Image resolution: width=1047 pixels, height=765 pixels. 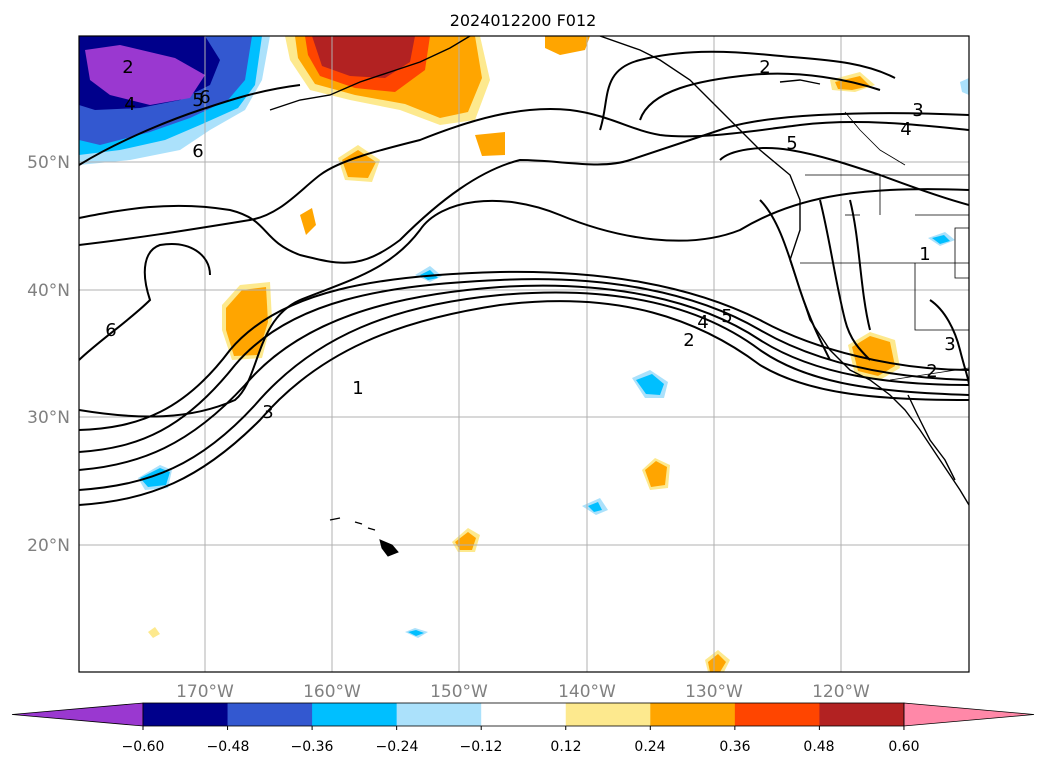 What do you see at coordinates (174, 100) in the screenshot?
I see `negative-anomaly-northwest` at bounding box center [174, 100].